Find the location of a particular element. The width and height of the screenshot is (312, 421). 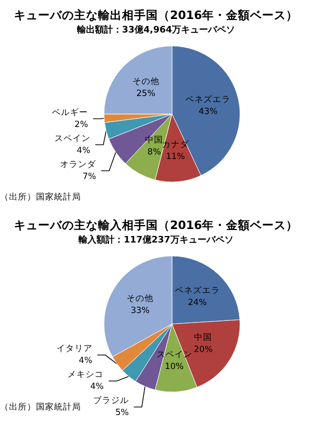

slice-label: スペイン is located at coordinates (72, 139).